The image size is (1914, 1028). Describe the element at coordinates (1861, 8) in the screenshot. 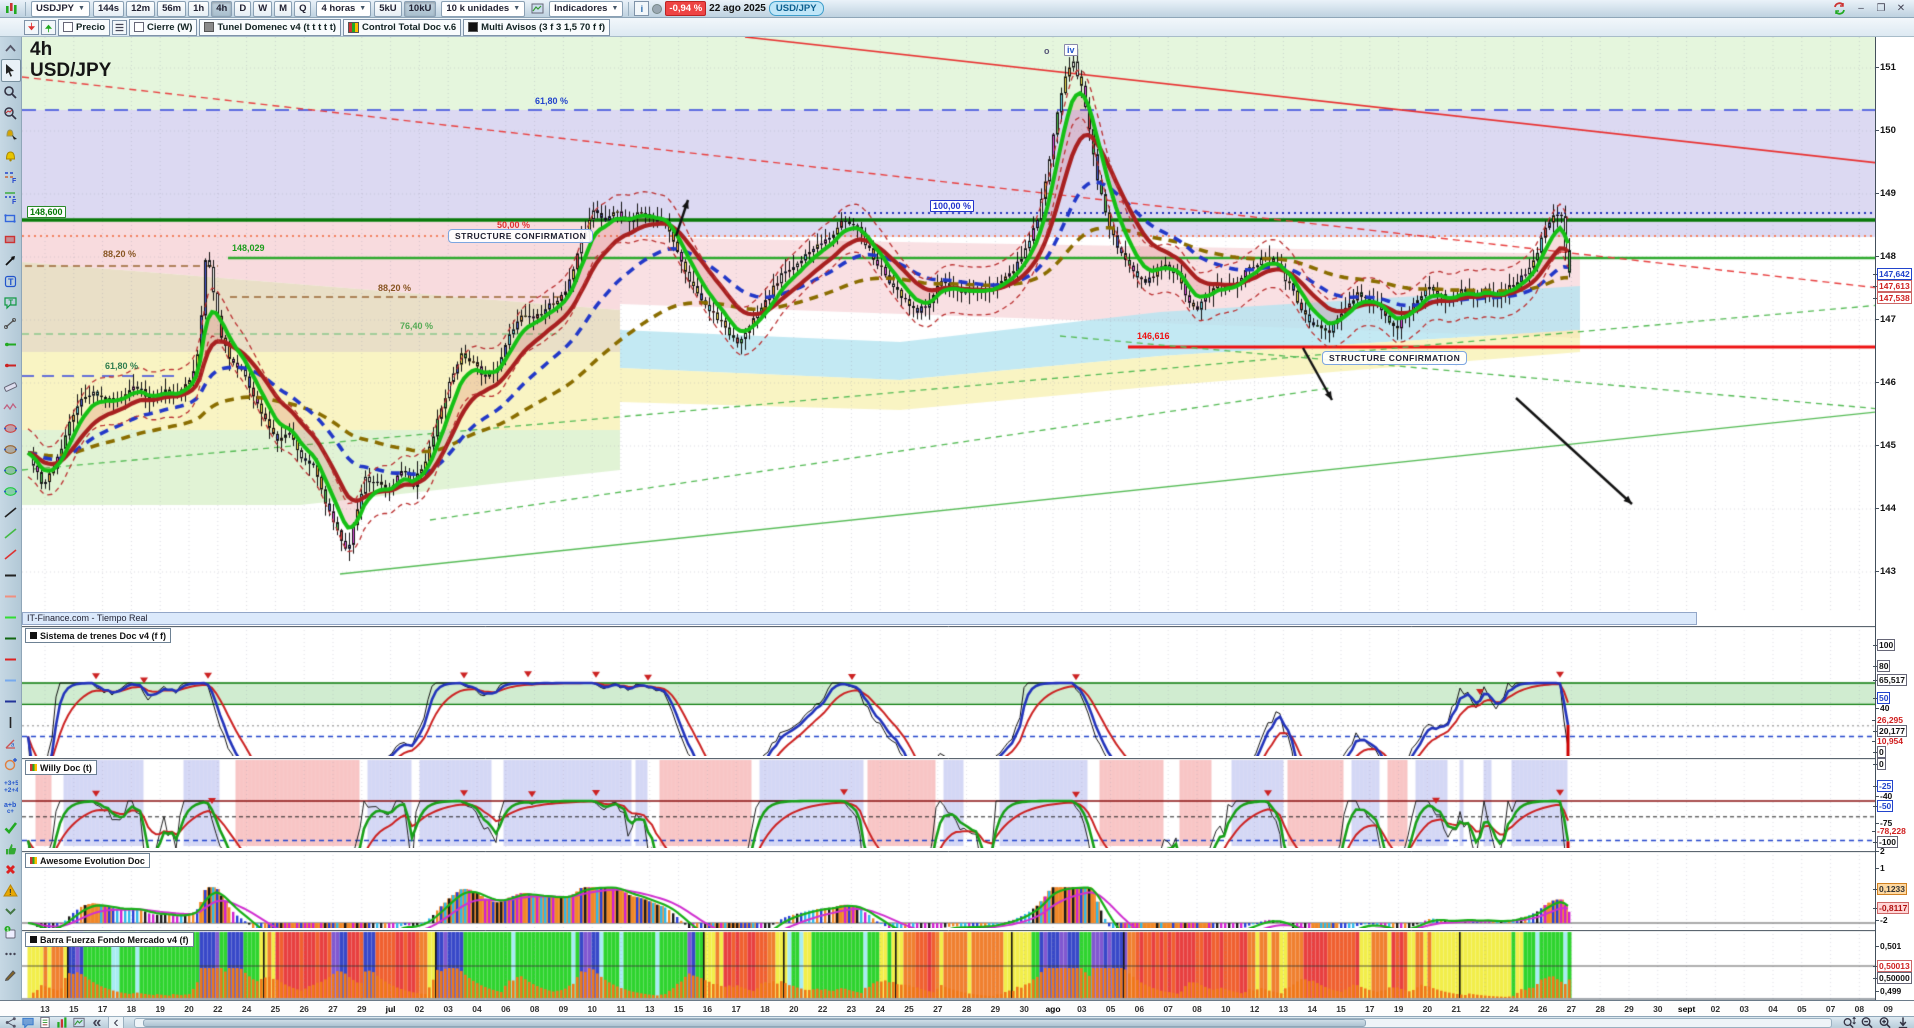

I see `minimize-button: –` at that location.